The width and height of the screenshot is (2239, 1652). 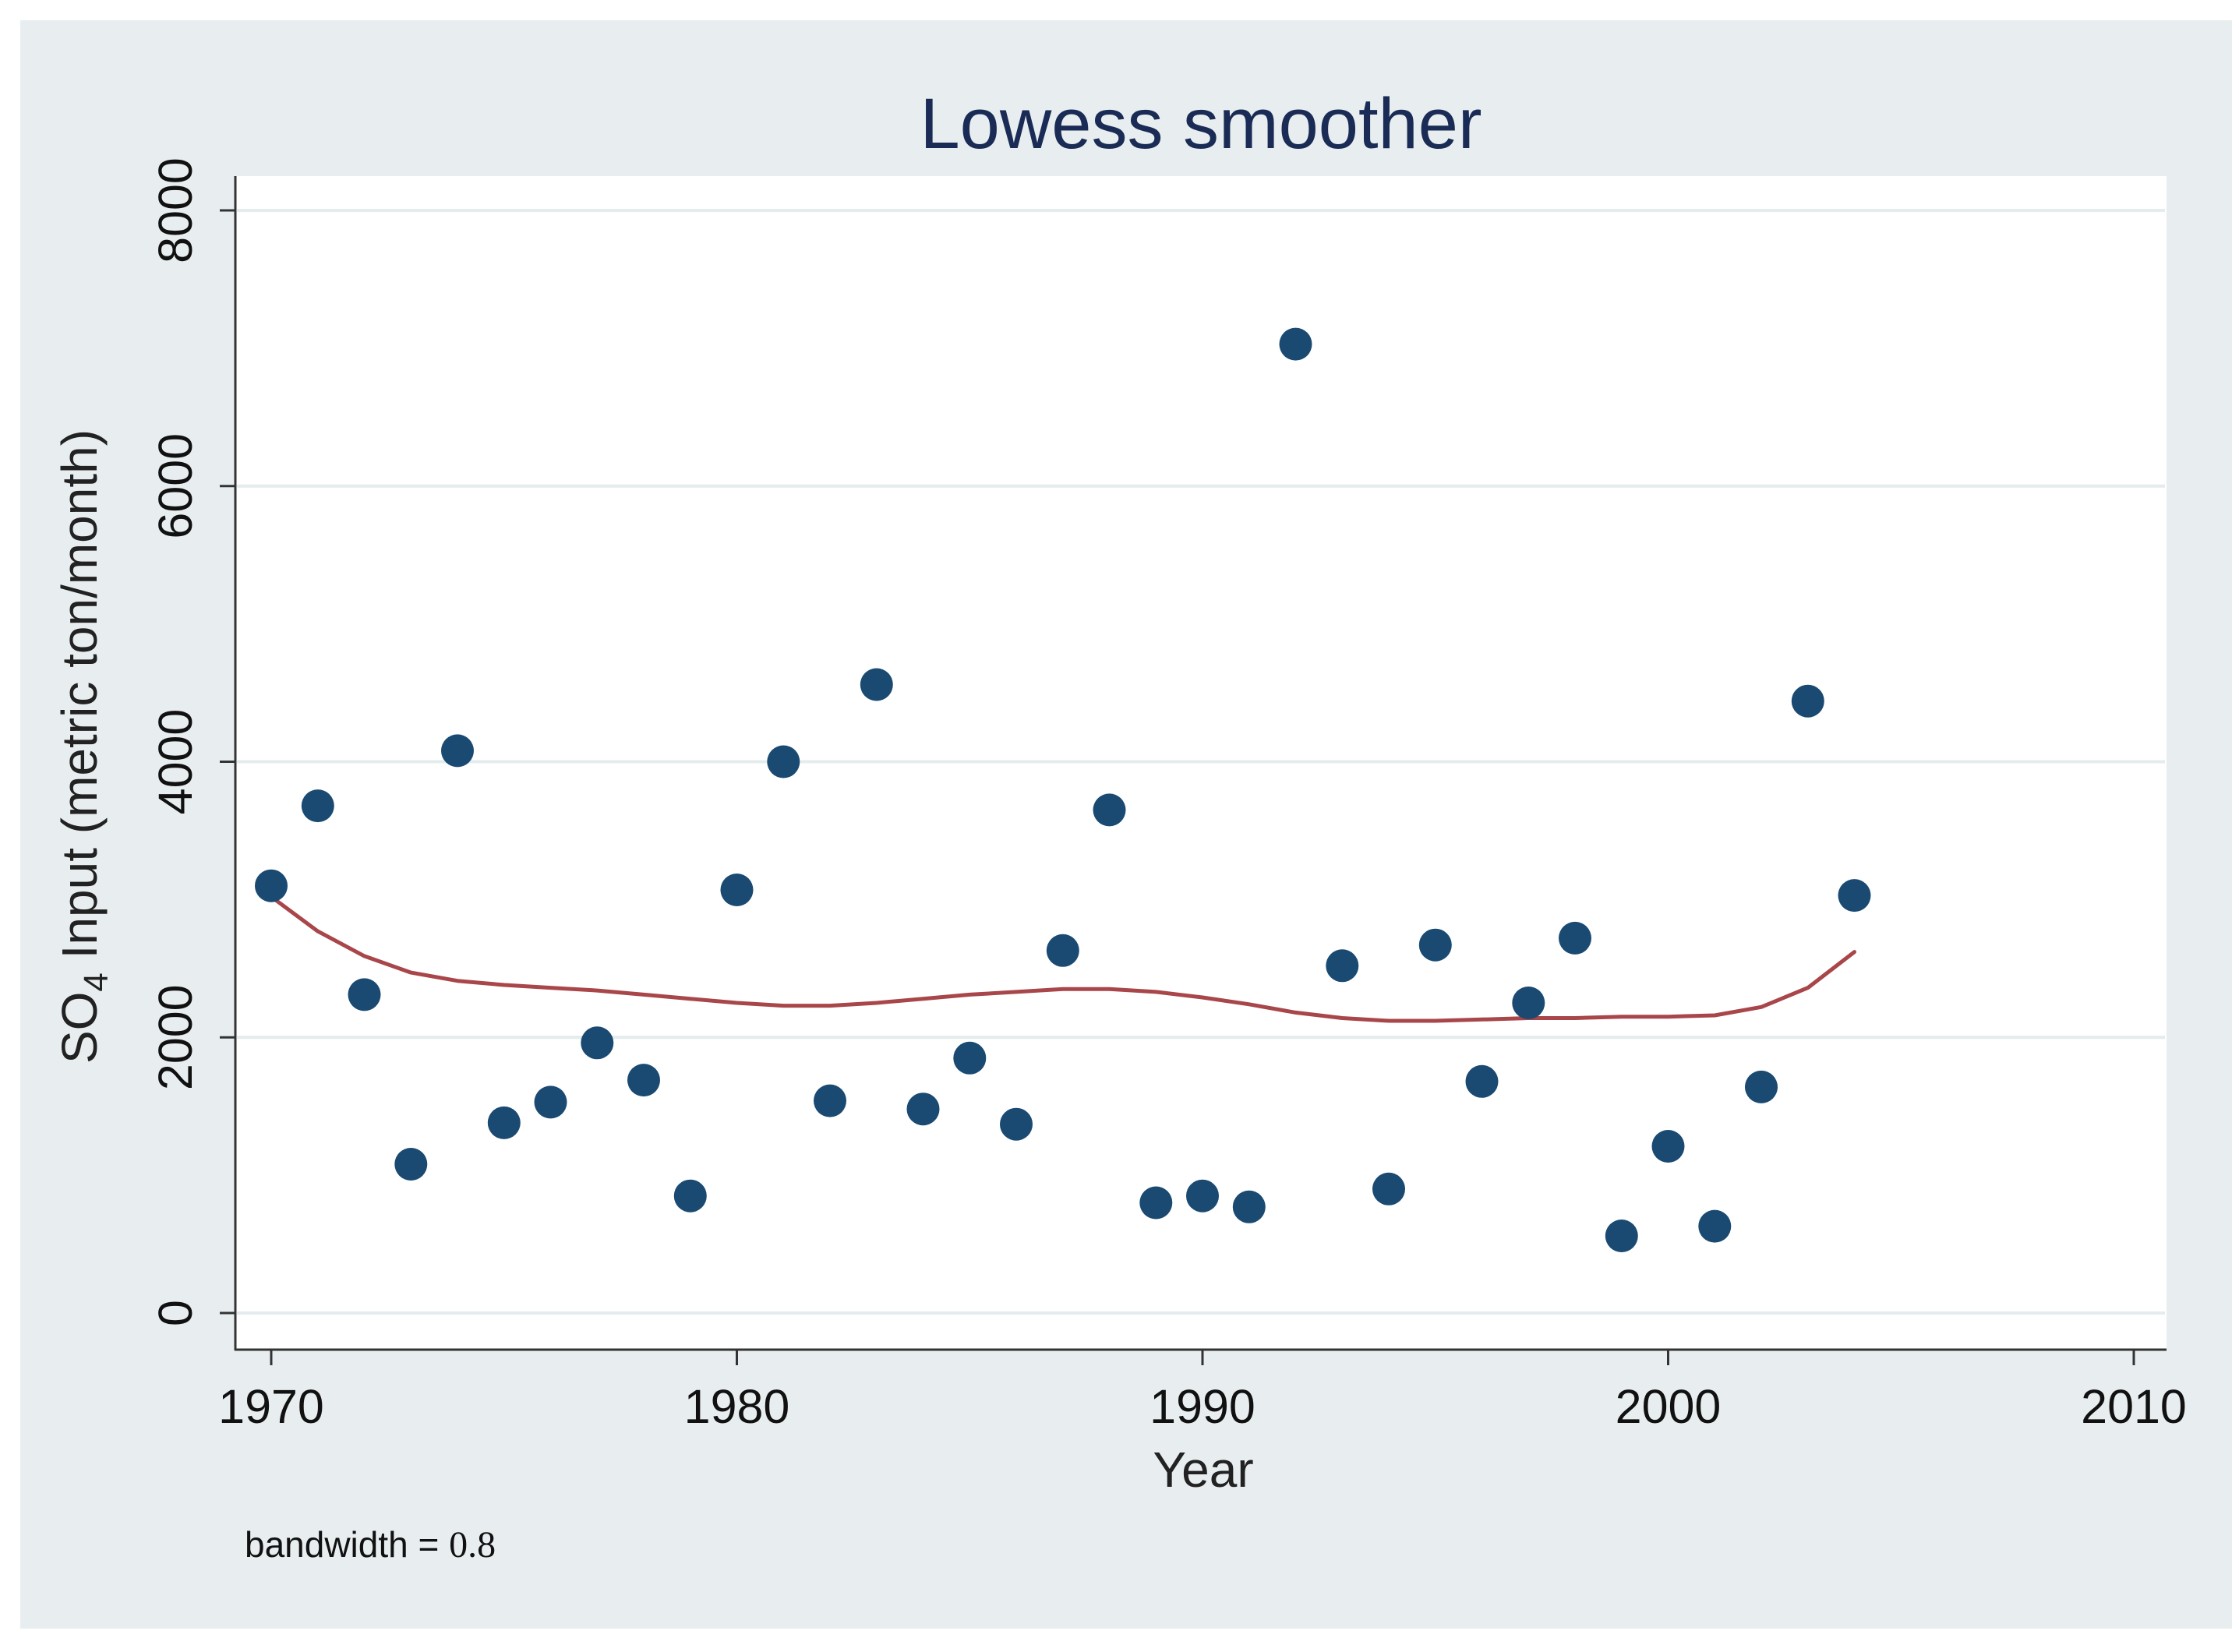 I want to click on y-axis-title: SO4 Input (metric ton/month), so click(x=83, y=747).